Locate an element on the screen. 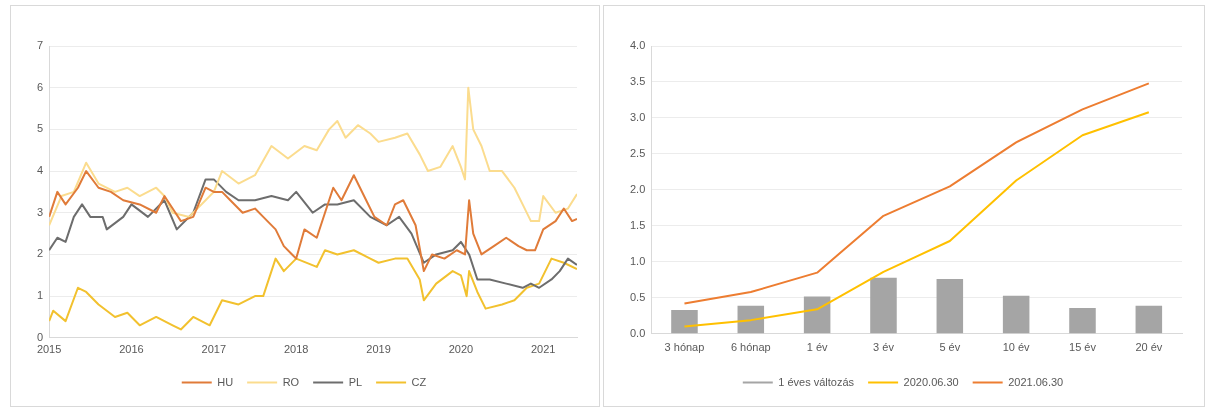 This screenshot has height=412, width=1210. x-tick-label: 5 év is located at coordinates (950, 347).